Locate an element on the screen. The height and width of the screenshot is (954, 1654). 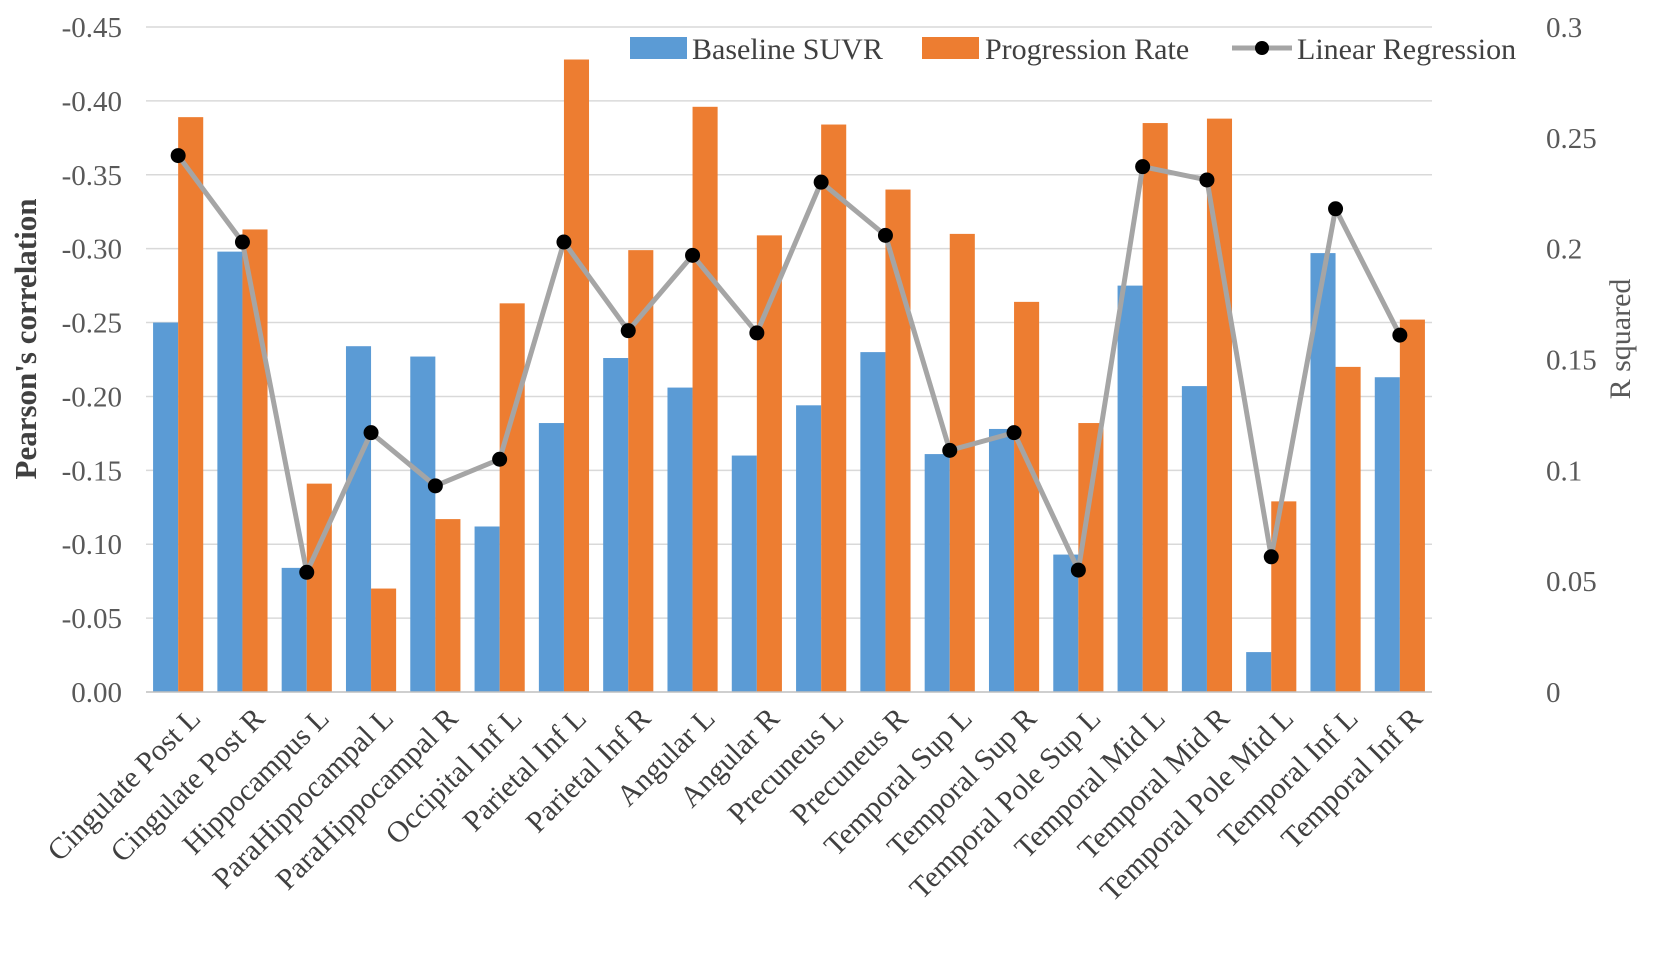
y2-tick-label: 0.15 is located at coordinates (1571, 361).